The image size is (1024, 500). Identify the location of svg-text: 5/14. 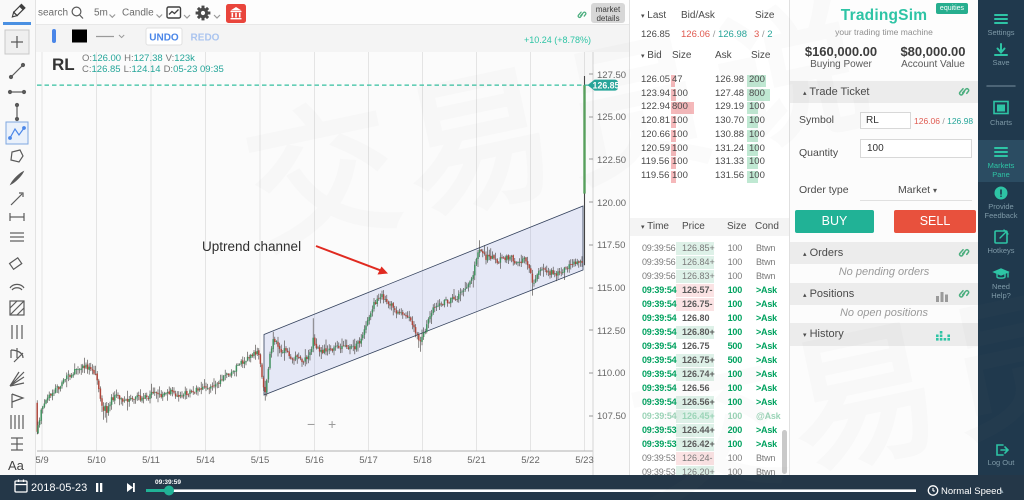
(205, 460).